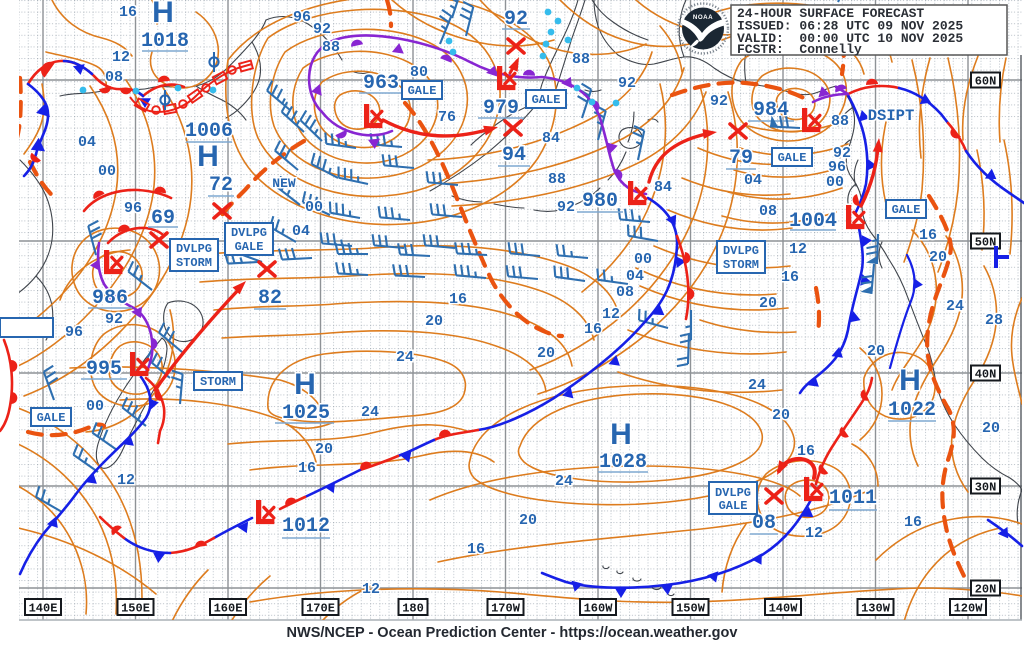 The image size is (1024, 652). What do you see at coordinates (691, 609) in the screenshot?
I see `svg-text: 150W` at bounding box center [691, 609].